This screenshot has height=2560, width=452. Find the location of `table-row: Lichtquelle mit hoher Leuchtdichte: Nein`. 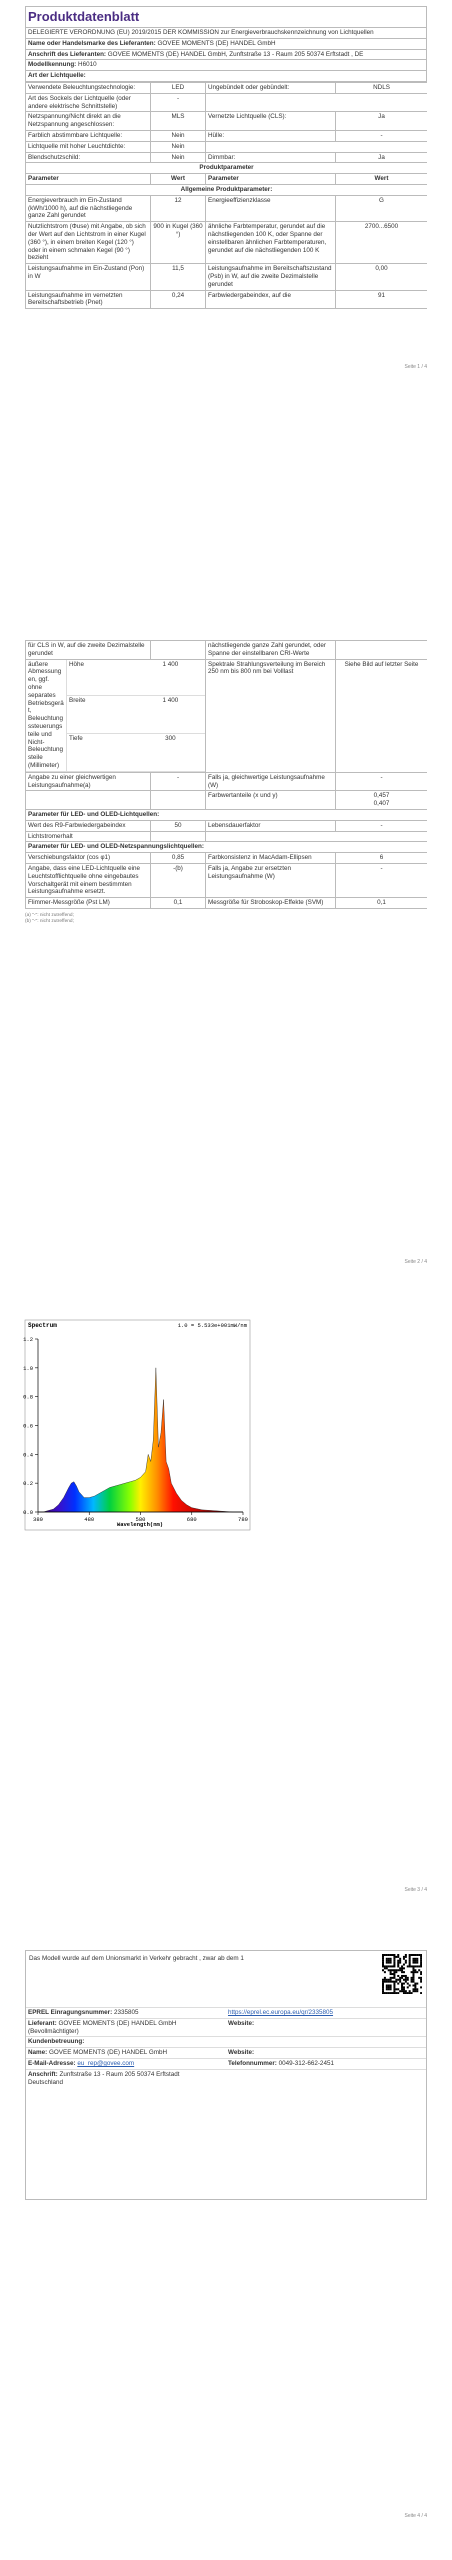

table-row: Lichtquelle mit hoher Leuchtdichte: Nein is located at coordinates (226, 146).